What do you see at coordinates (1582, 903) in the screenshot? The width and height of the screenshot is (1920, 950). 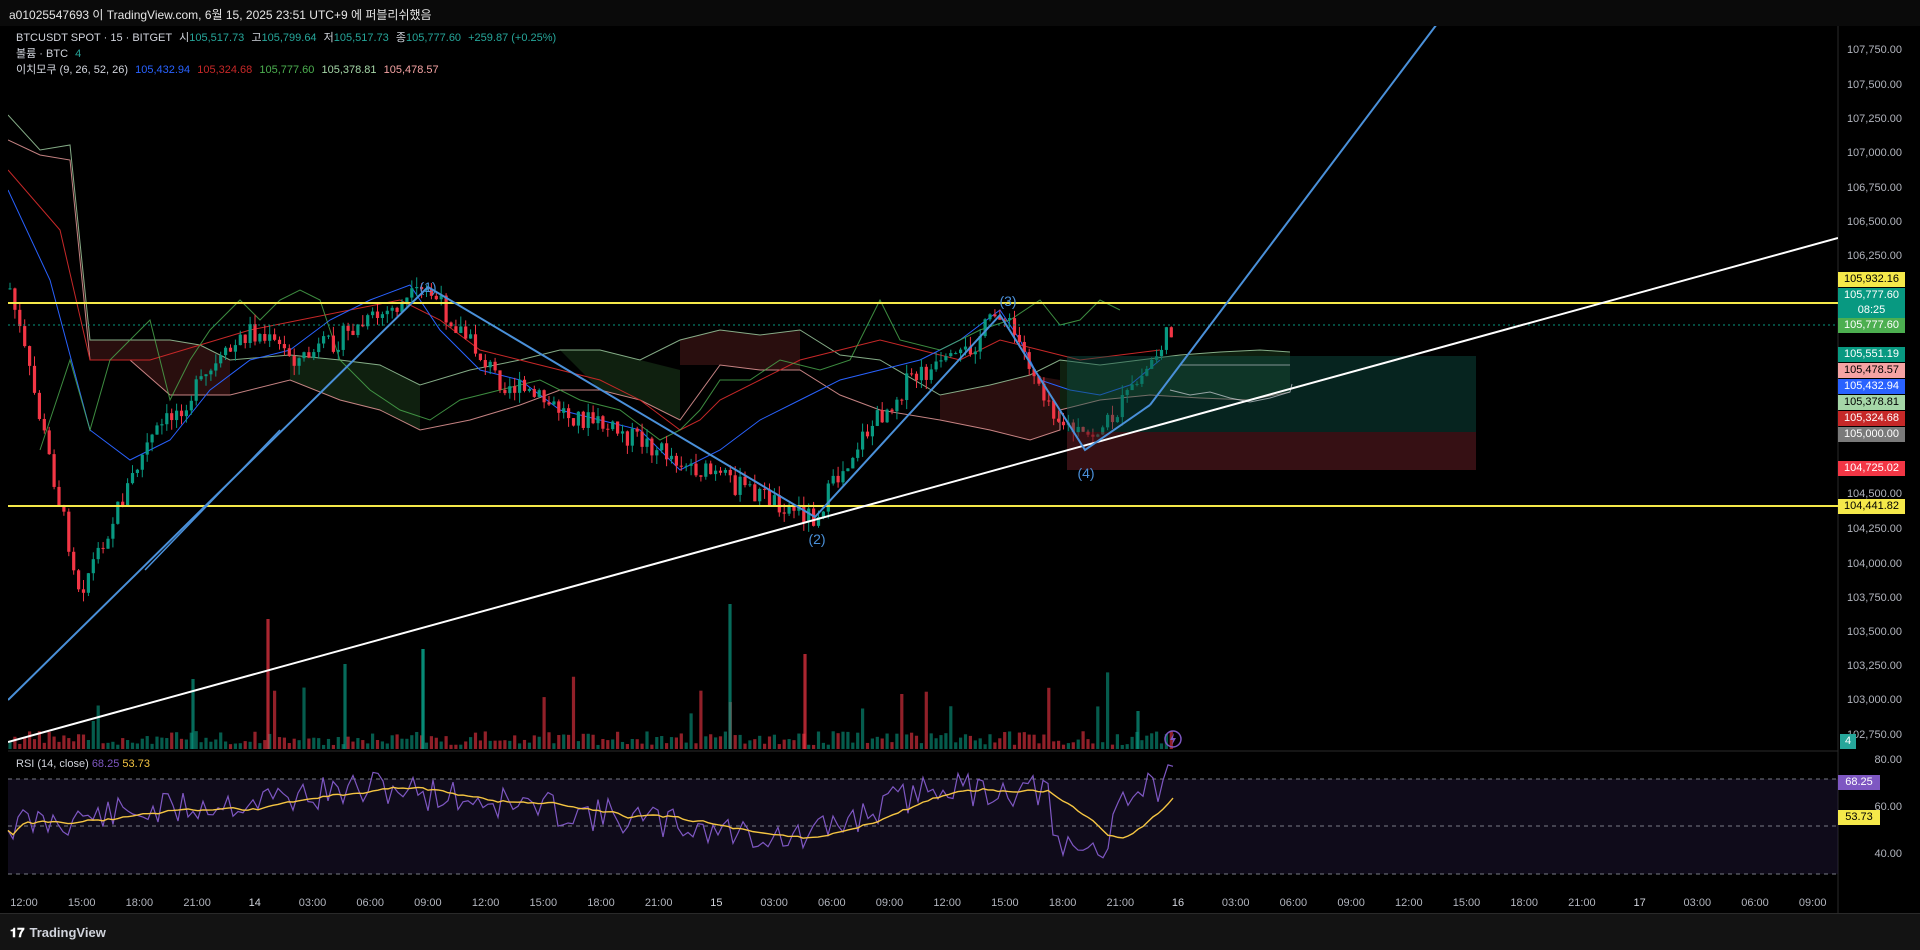 I see `time-tick: 21:00` at bounding box center [1582, 903].